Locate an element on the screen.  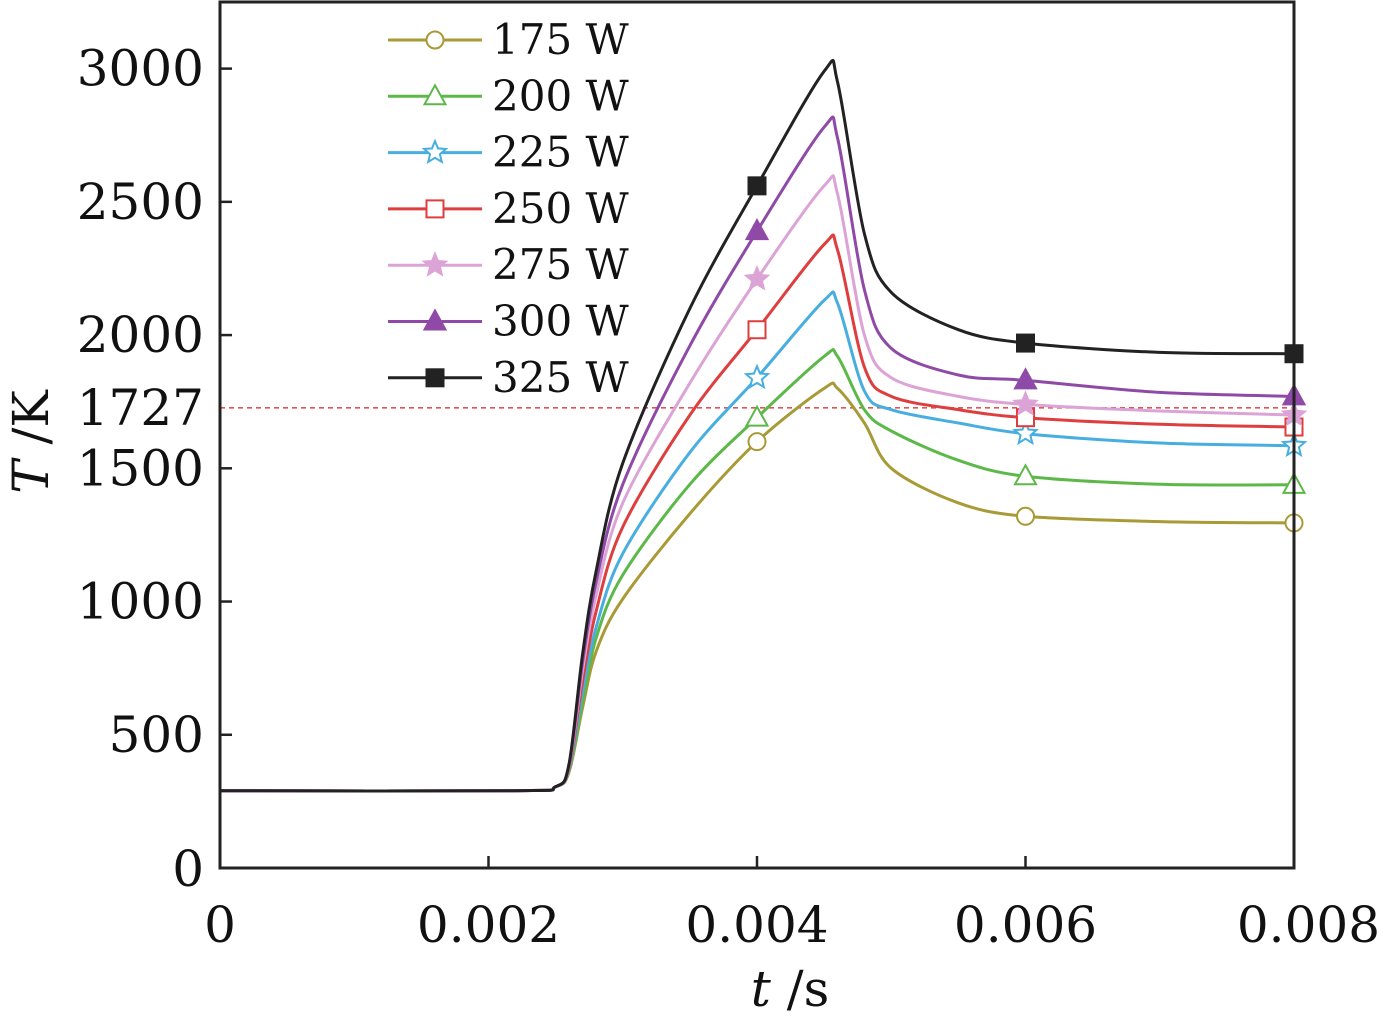
legend-label: 300 W is located at coordinates (561, 321).